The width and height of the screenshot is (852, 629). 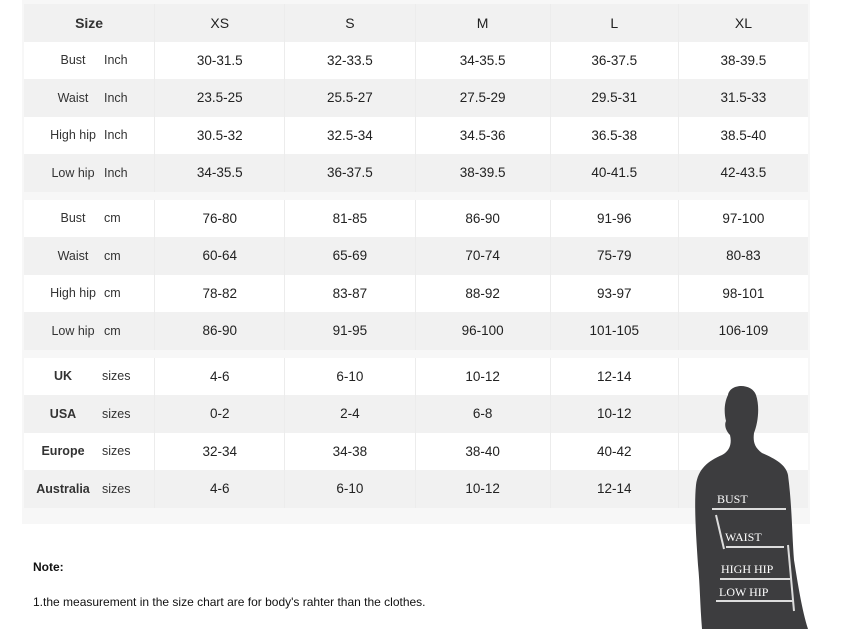 I want to click on size-conversion-row: USA sizes 0-2 2-4 6-8 10-12, so click(x=416, y=414).